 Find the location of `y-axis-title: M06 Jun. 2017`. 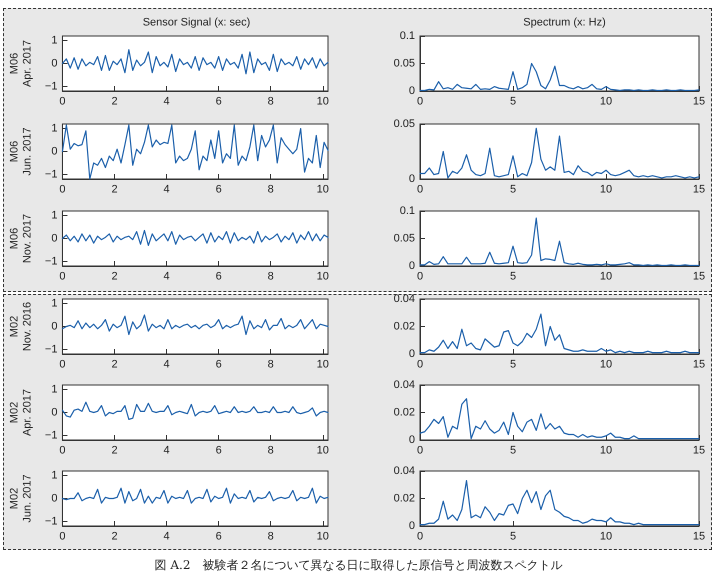

y-axis-title: M06 Jun. 2017 is located at coordinates (21, 151).